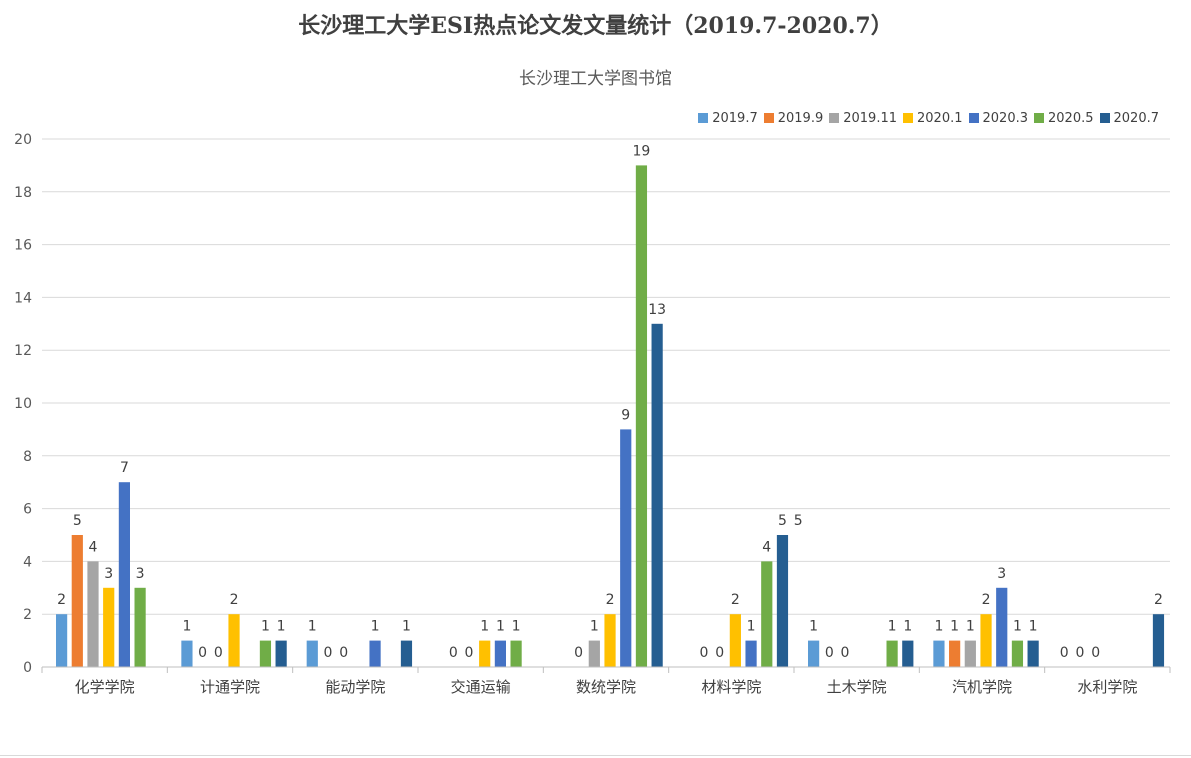 The image size is (1191, 758). Describe the element at coordinates (1005, 118) in the screenshot. I see `legend-label: 2020.3` at that location.